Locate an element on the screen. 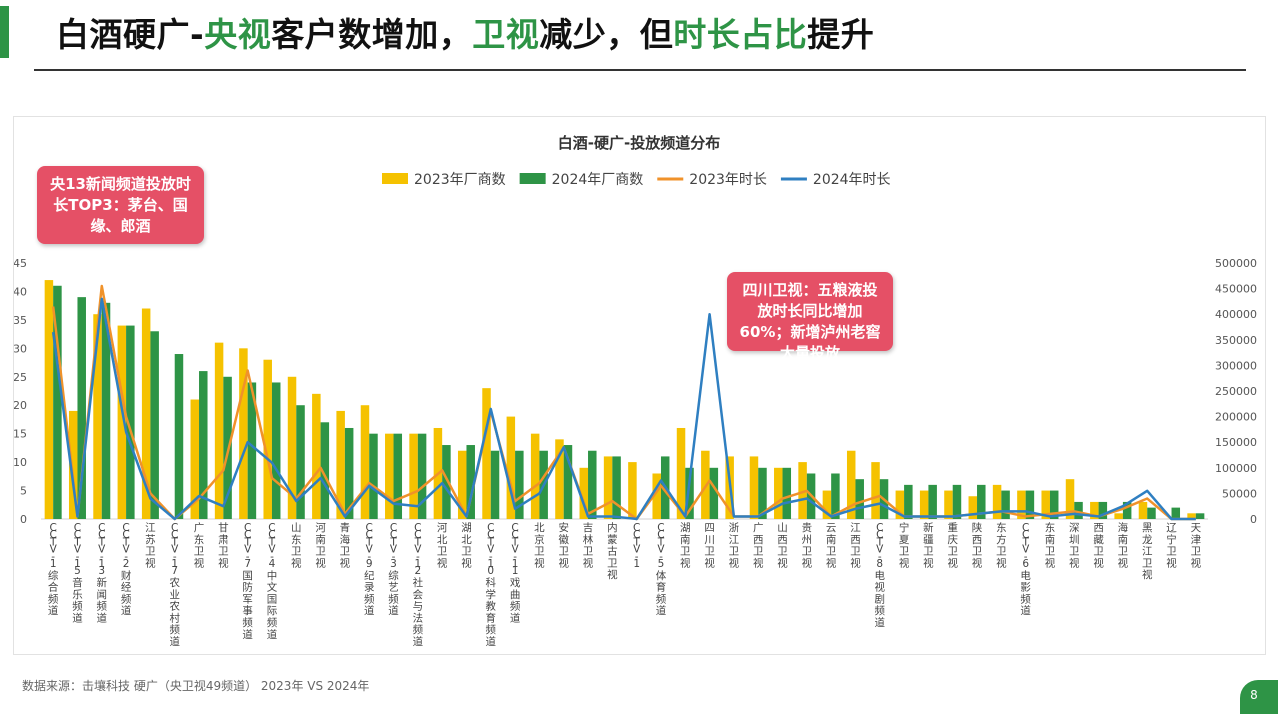 The image size is (1280, 714). category-label-20: 北京卫视 is located at coordinates (539, 545).